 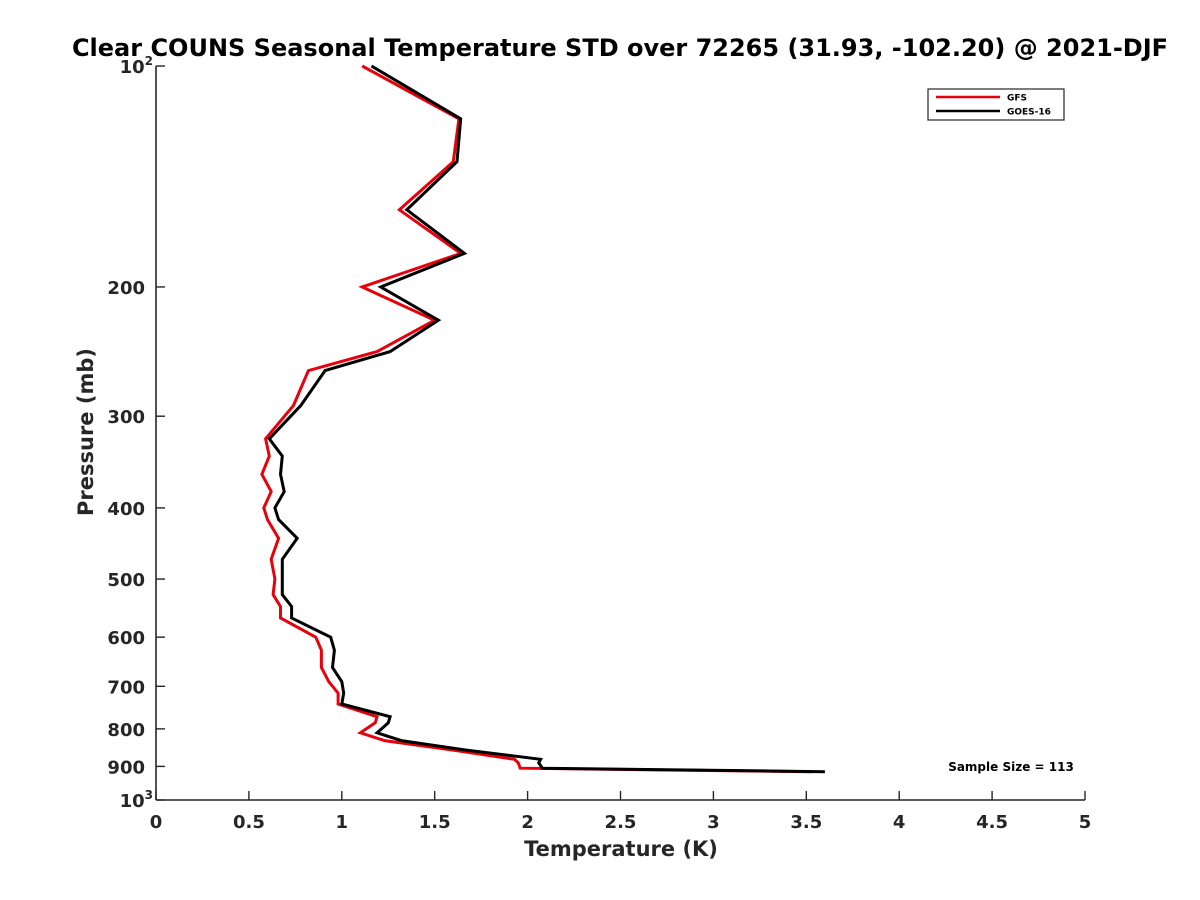 I want to click on x-tick-label: 3.5, so click(x=806, y=822).